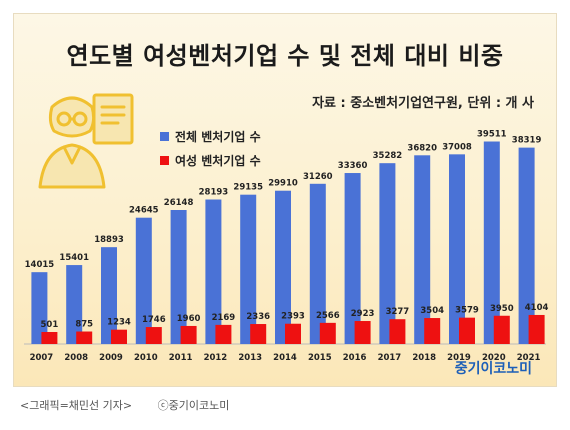  I want to click on data-label-women-2016: 2923, so click(363, 314).